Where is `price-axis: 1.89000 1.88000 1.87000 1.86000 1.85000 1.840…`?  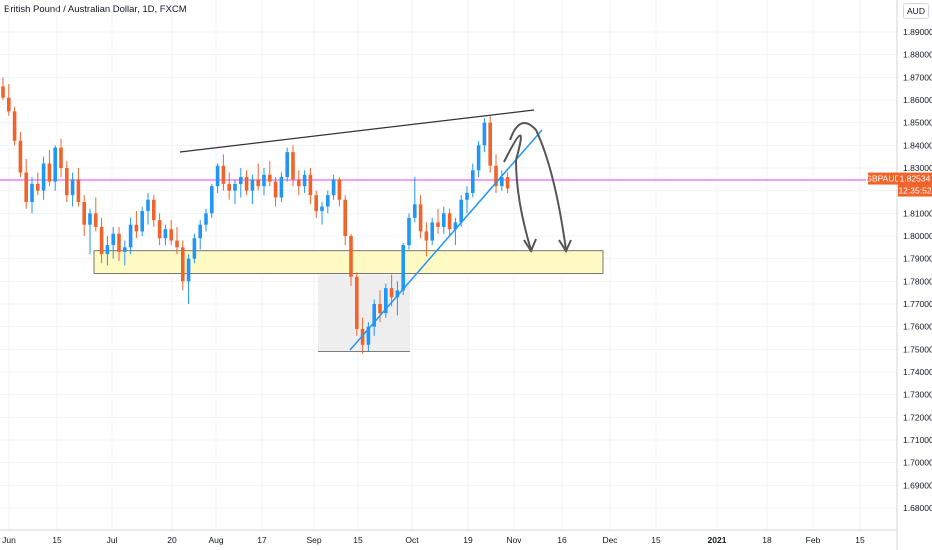
price-axis: 1.89000 1.88000 1.87000 1.86000 1.85000 1.840… is located at coordinates (914, 275).